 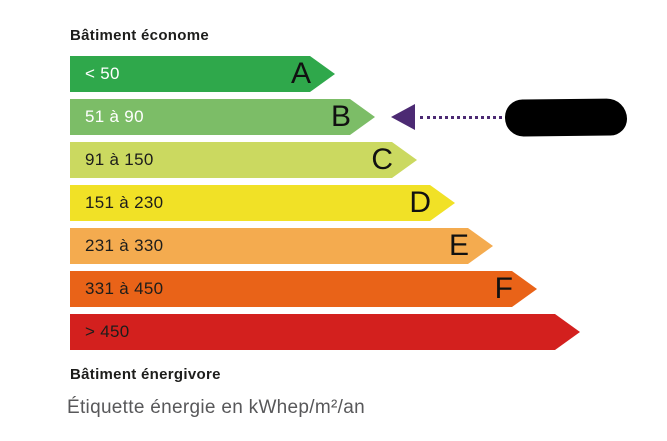 I want to click on energy-row-A: < 50 A, so click(x=348, y=74).